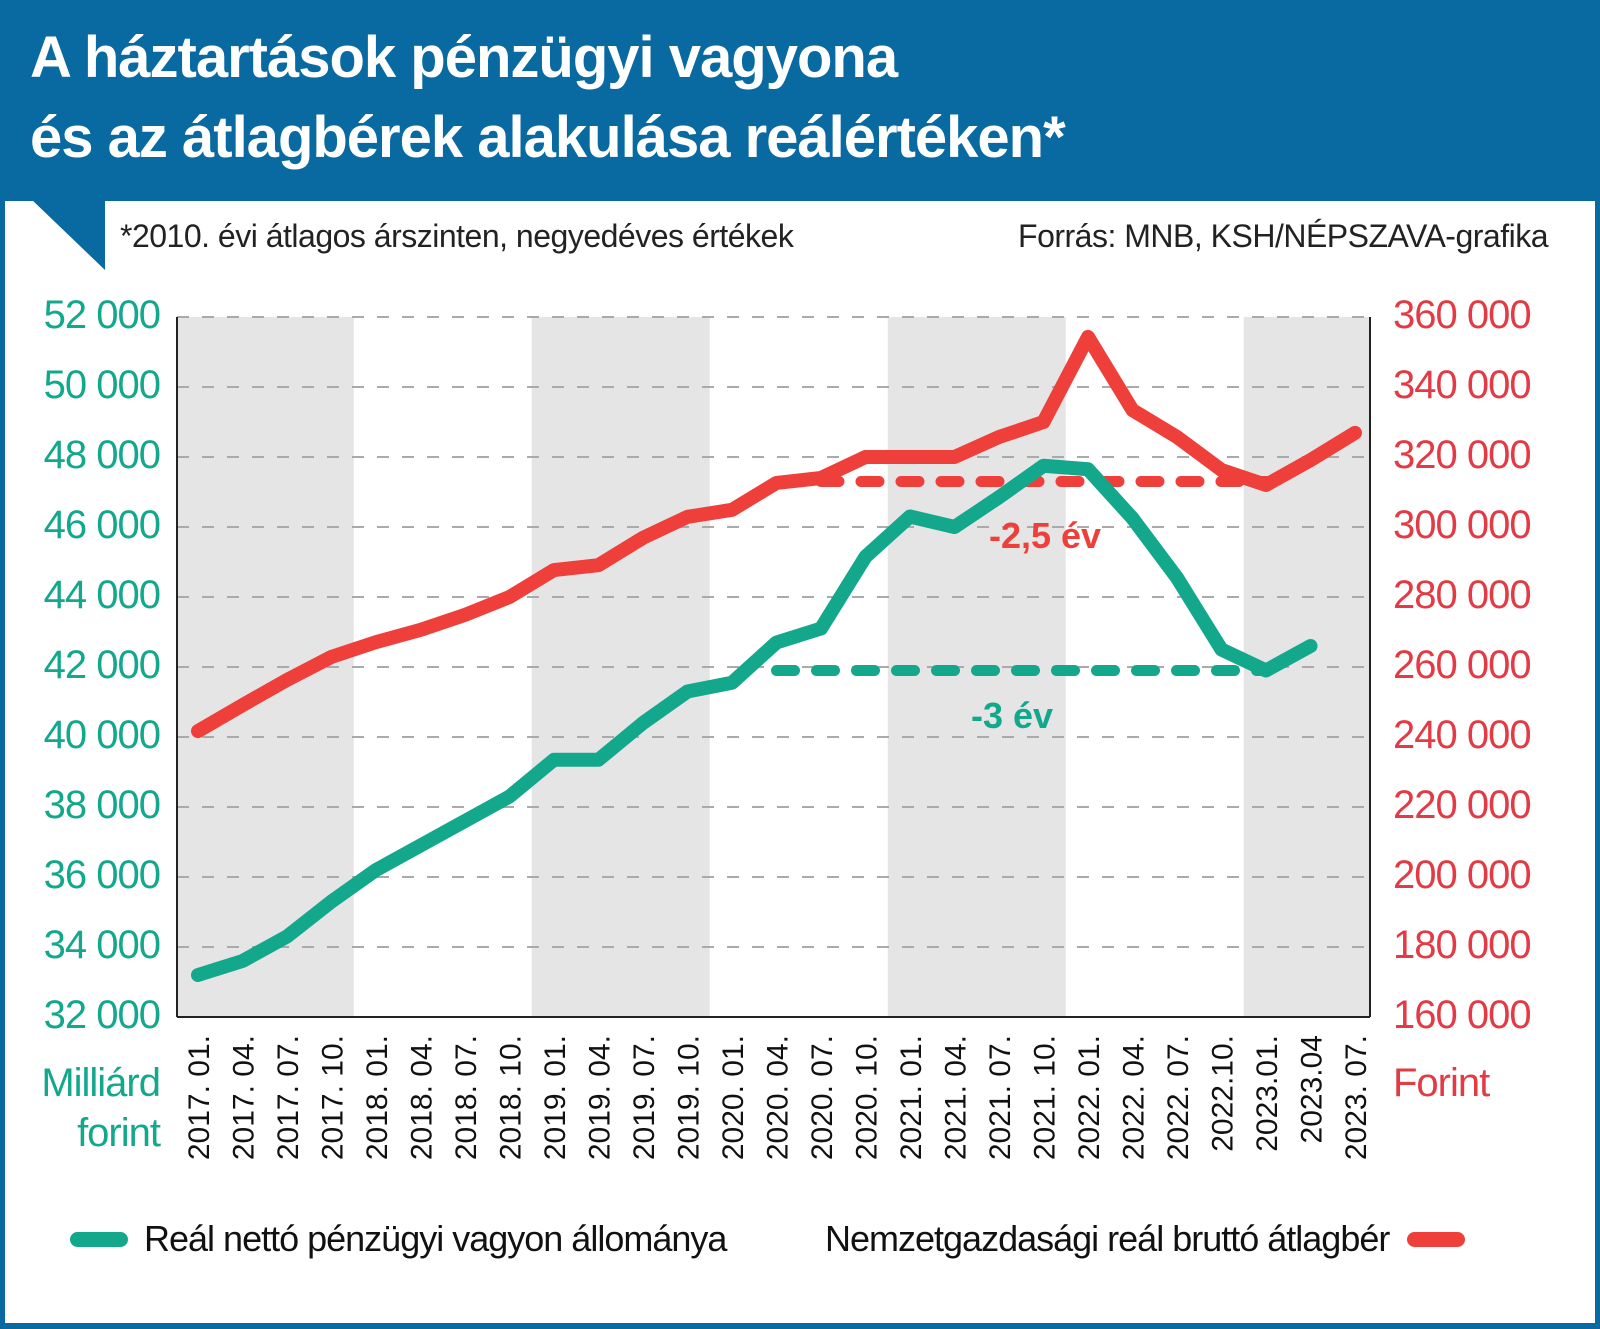  What do you see at coordinates (1012, 715) in the screenshot?
I see `annotation-wealth-years: -3 év` at bounding box center [1012, 715].